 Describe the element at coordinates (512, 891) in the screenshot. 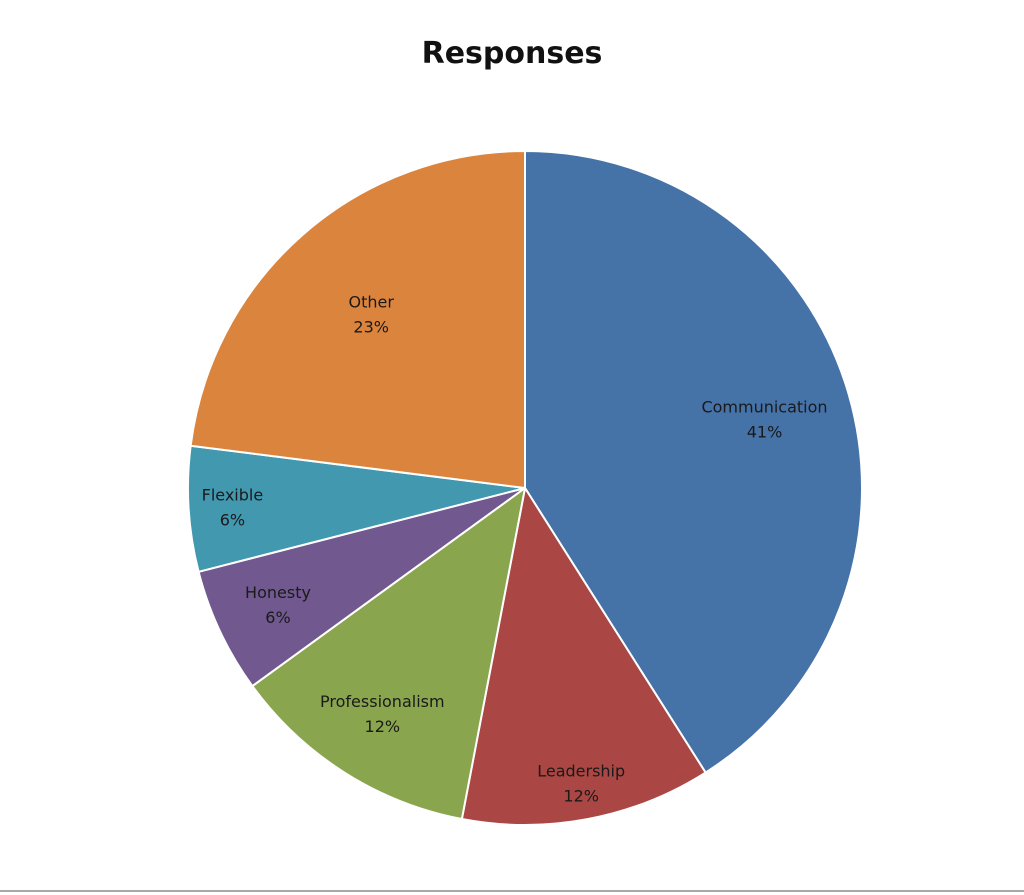

I see `bottom-border` at that location.